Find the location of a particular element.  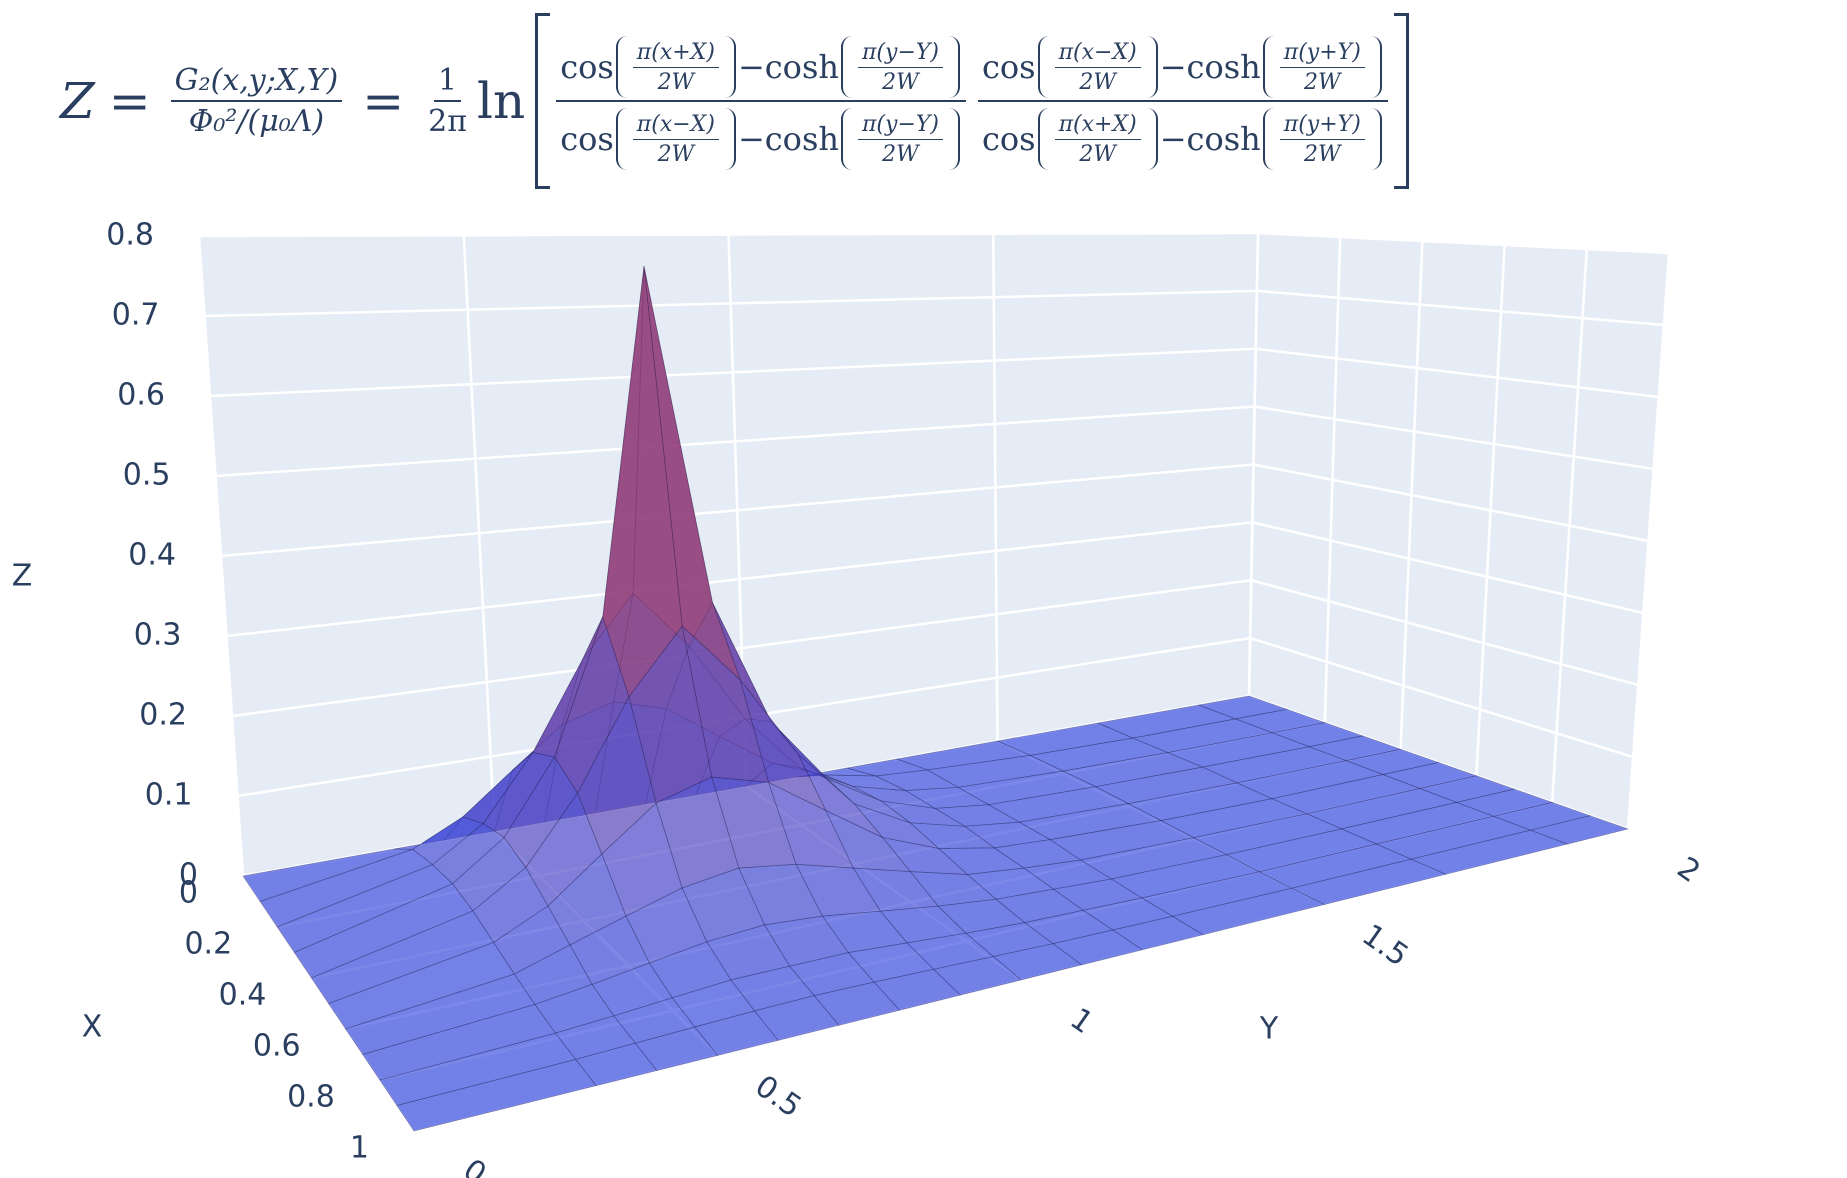

fraction: 1 2π is located at coordinates (447, 101).